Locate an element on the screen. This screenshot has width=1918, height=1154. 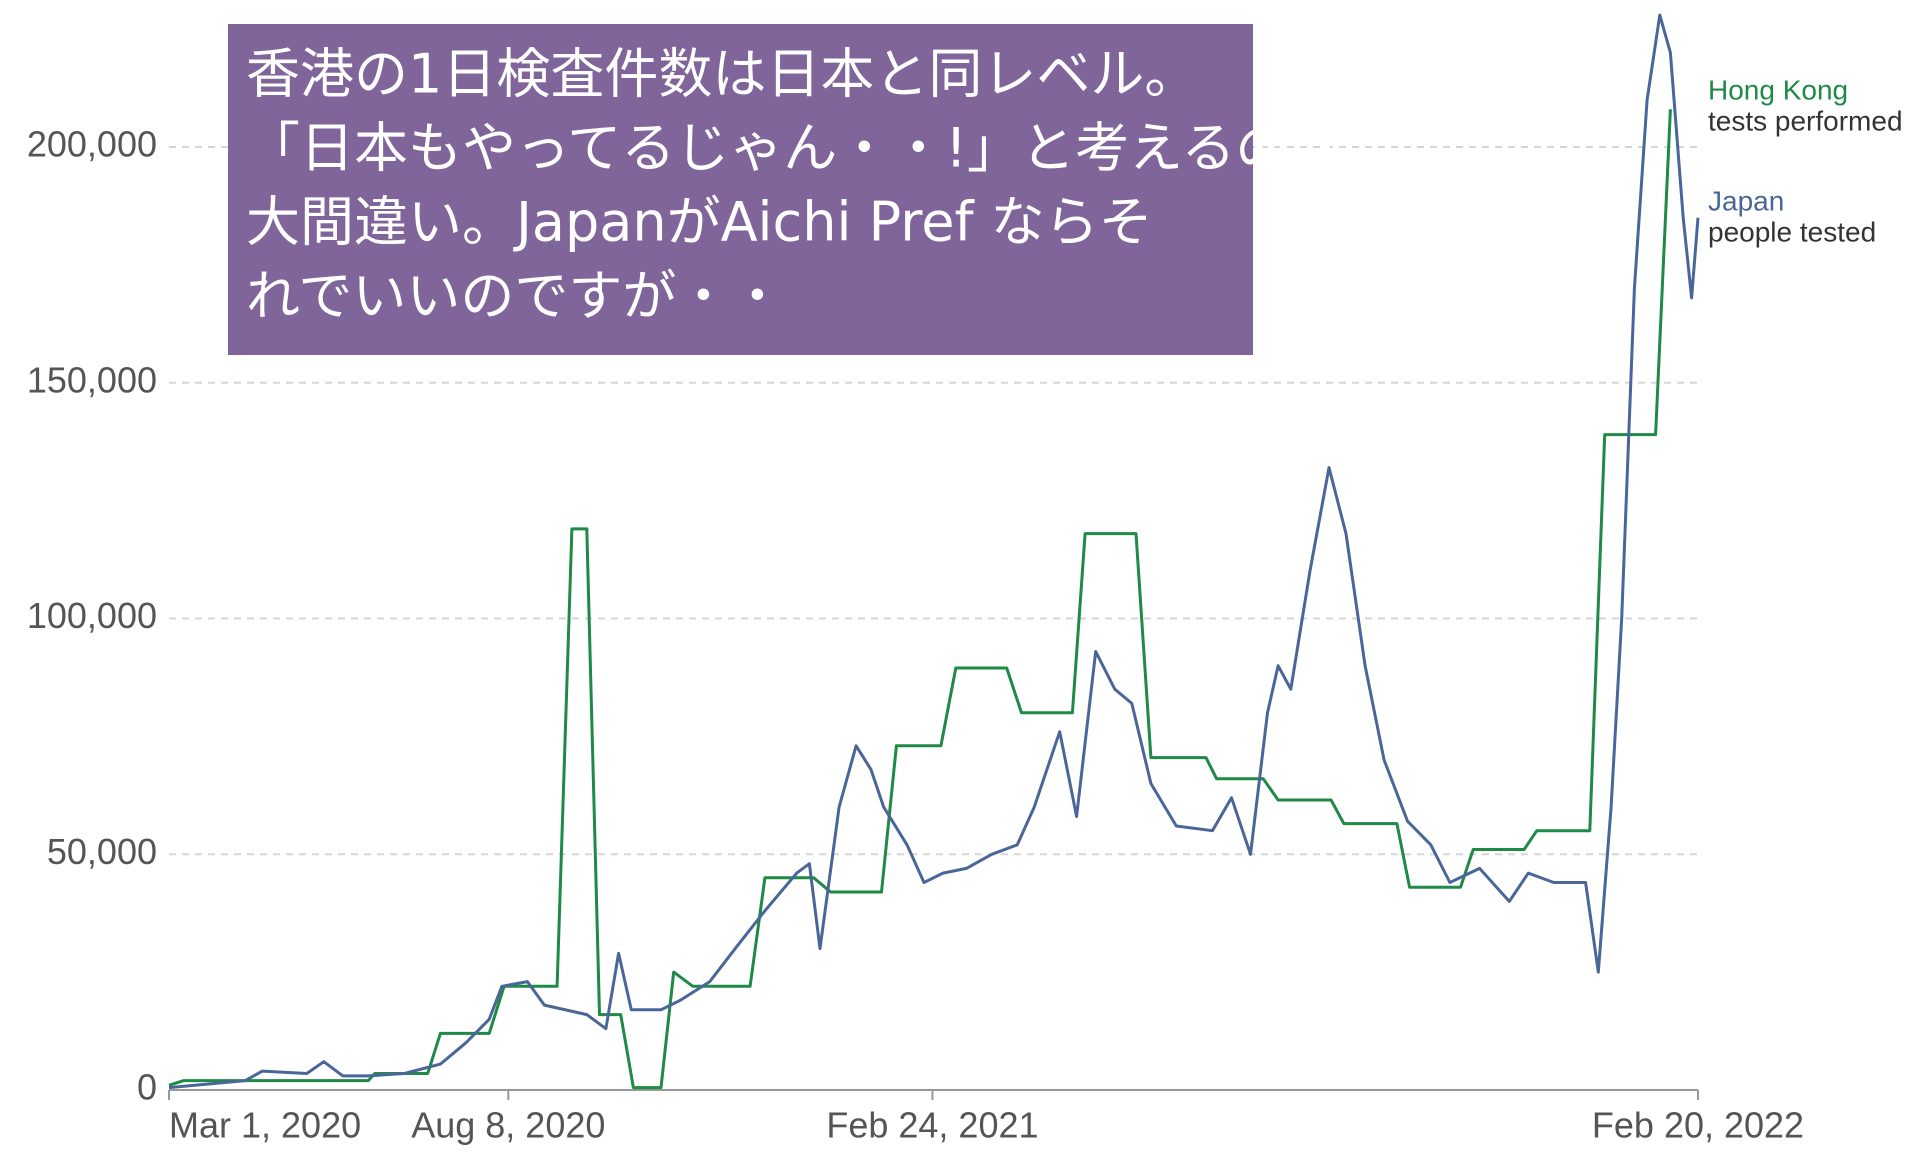
x-tick-label: Feb 24, 2021 is located at coordinates (932, 1125).